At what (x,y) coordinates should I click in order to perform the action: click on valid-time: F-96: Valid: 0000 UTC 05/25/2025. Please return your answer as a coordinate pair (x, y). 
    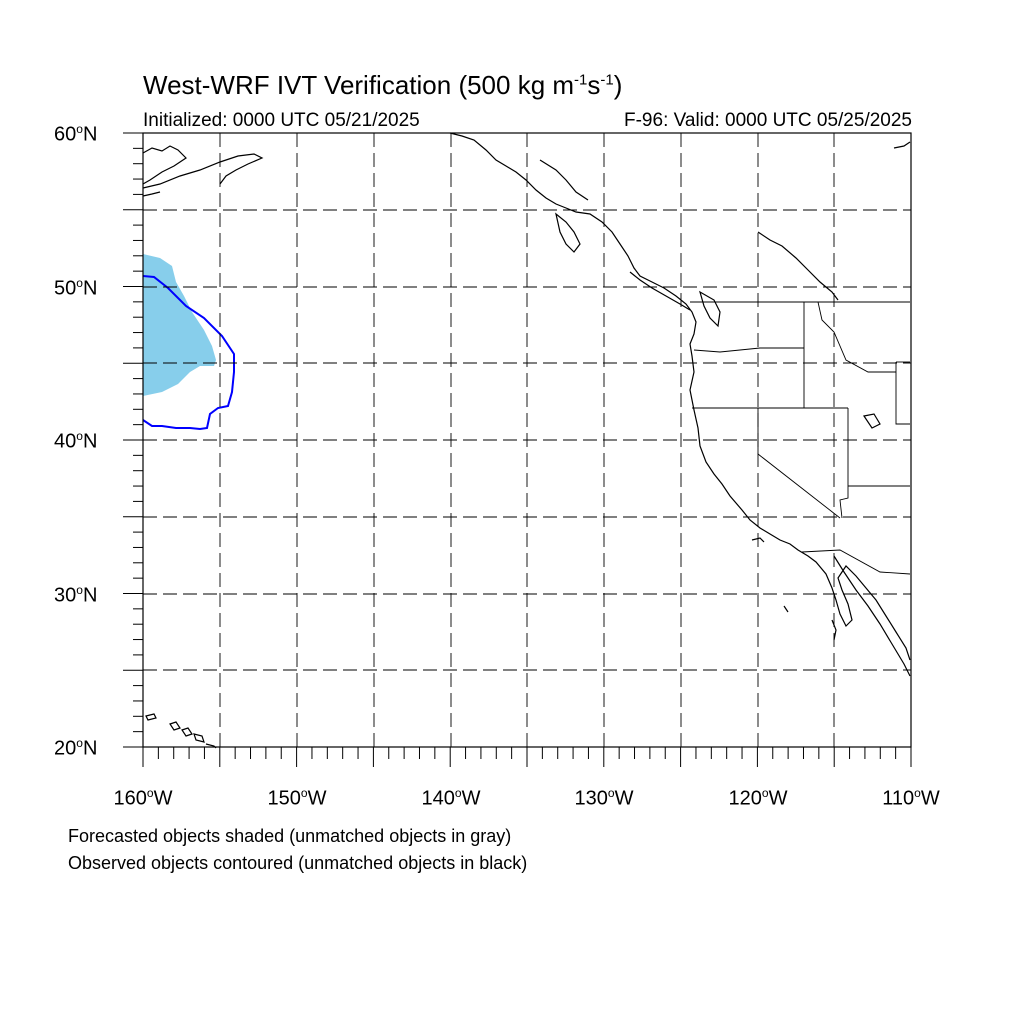
    Looking at the image, I should click on (768, 120).